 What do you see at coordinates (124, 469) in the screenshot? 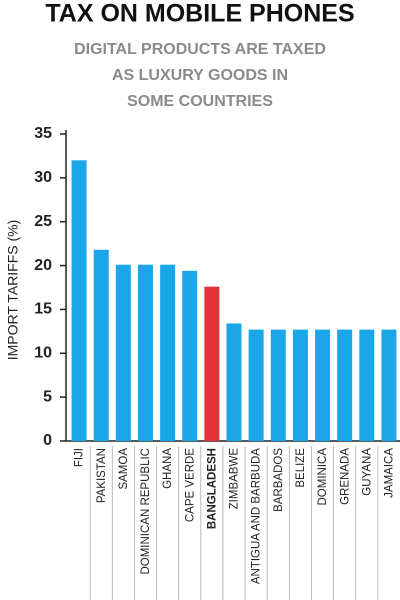
I see `x-tick-label: SAMOA` at bounding box center [124, 469].